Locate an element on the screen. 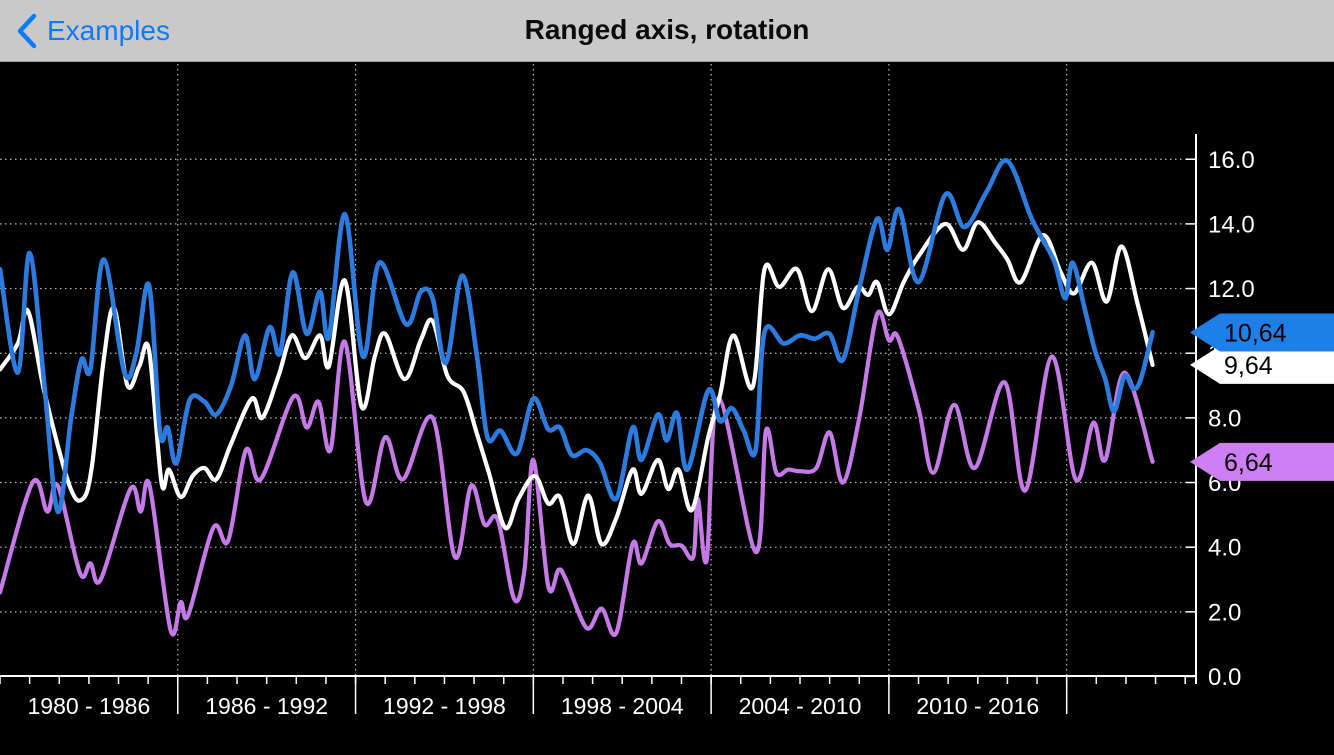 Image resolution: width=1334 pixels, height=755 pixels. x-band-label: 1980 - 1986 is located at coordinates (88, 706).